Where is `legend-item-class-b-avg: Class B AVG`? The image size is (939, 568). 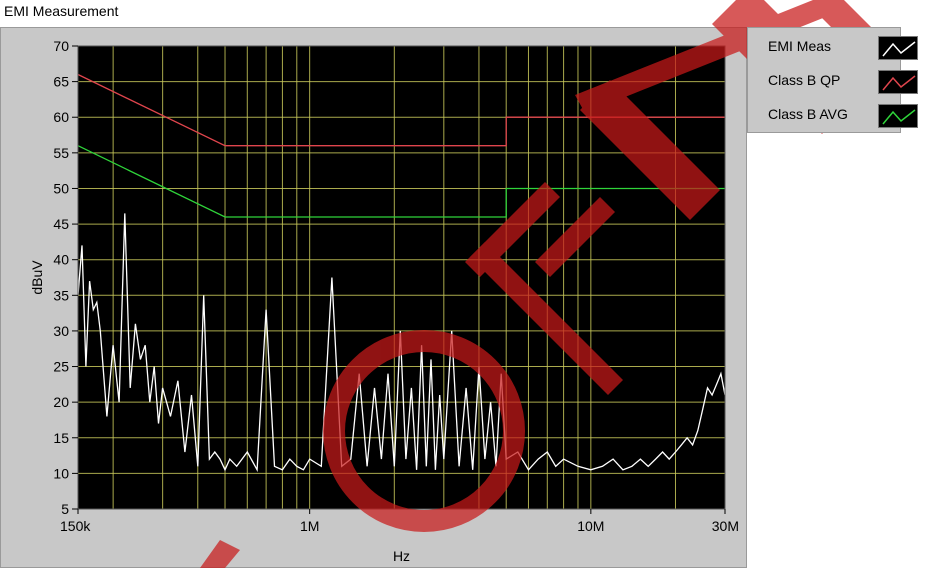 legend-item-class-b-avg: Class B AVG is located at coordinates (833, 115).